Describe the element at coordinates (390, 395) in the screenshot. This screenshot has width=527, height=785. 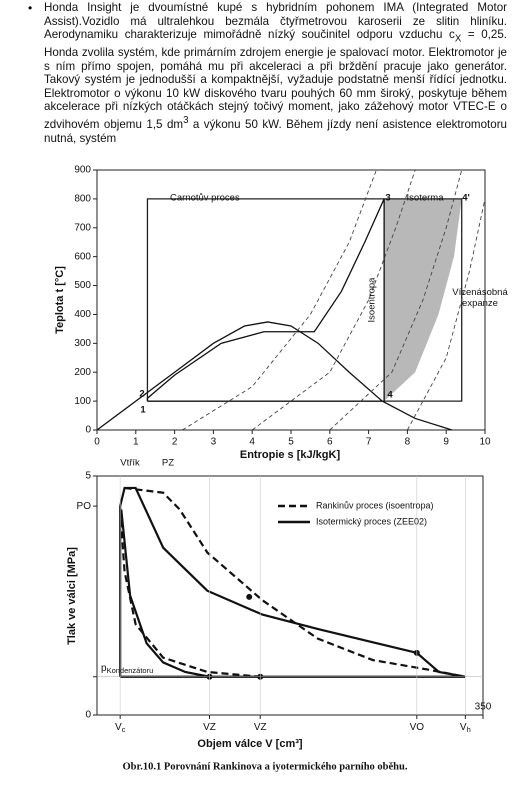
I see `annotation: 4` at that location.